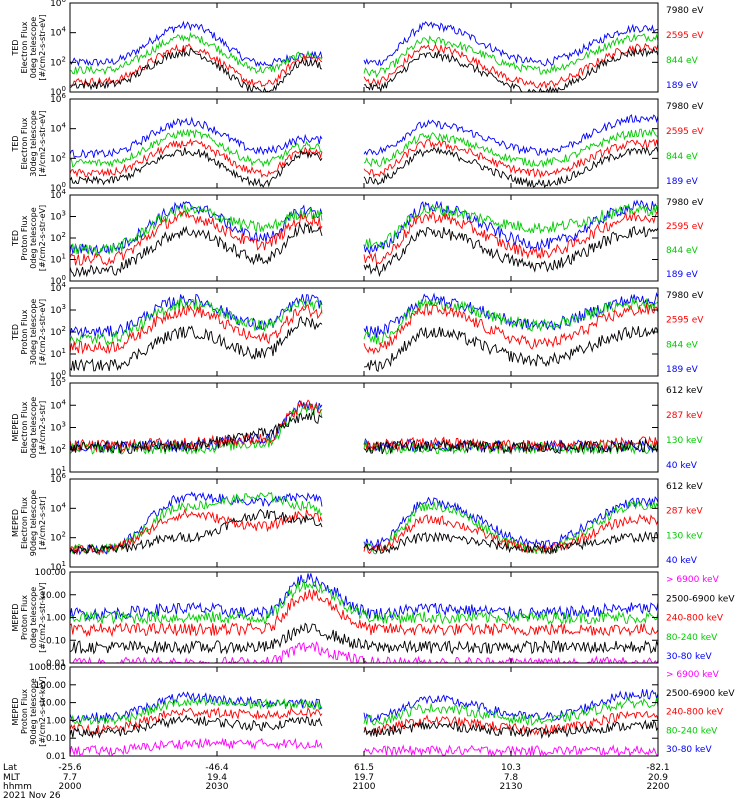 Image resolution: width=750 pixels, height=800 pixels. I want to click on legend-entry: > 6900 keV, so click(693, 580).